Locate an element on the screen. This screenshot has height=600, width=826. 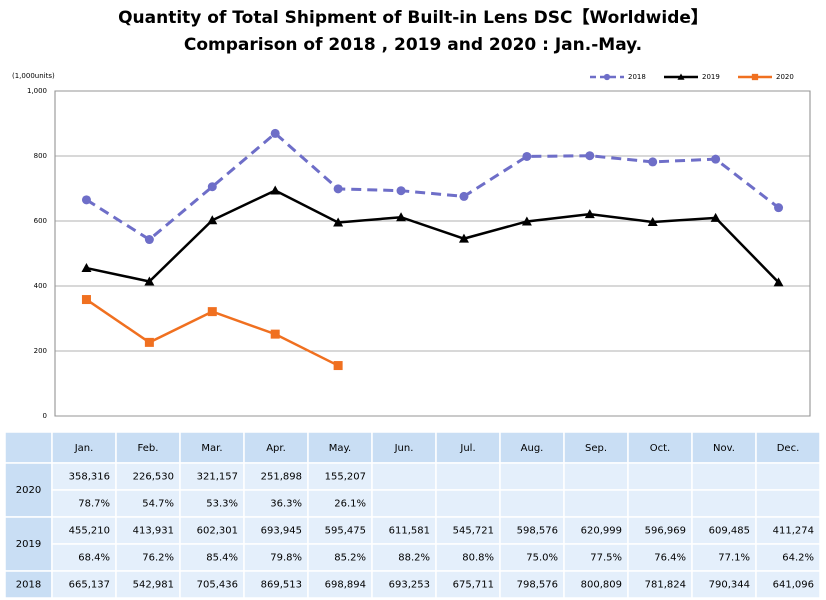
column-header: Aug. is located at coordinates (532, 448).